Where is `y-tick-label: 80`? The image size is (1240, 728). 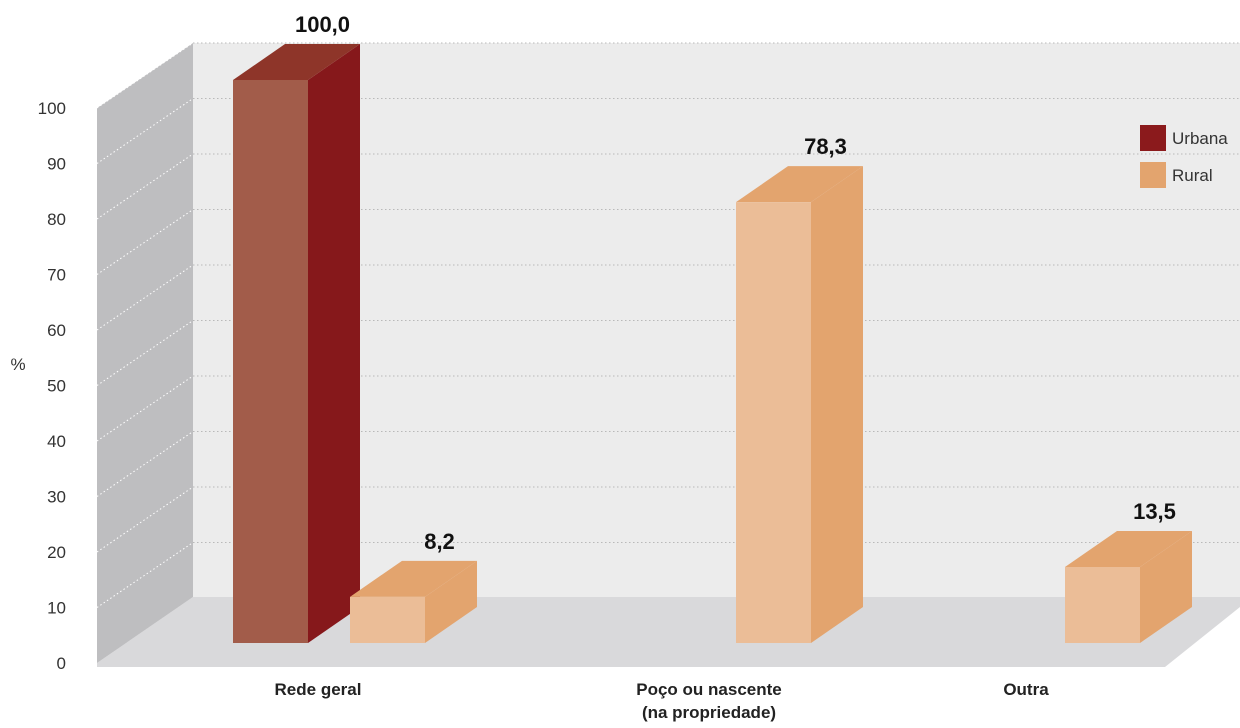 y-tick-label: 80 is located at coordinates (56, 219).